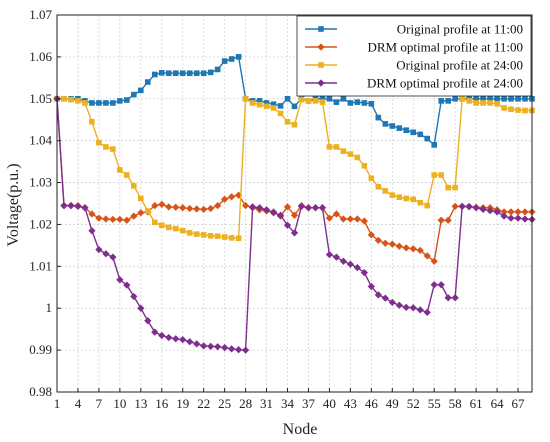  What do you see at coordinates (321, 29) in the screenshot?
I see `legend-swatch-marker` at bounding box center [321, 29].